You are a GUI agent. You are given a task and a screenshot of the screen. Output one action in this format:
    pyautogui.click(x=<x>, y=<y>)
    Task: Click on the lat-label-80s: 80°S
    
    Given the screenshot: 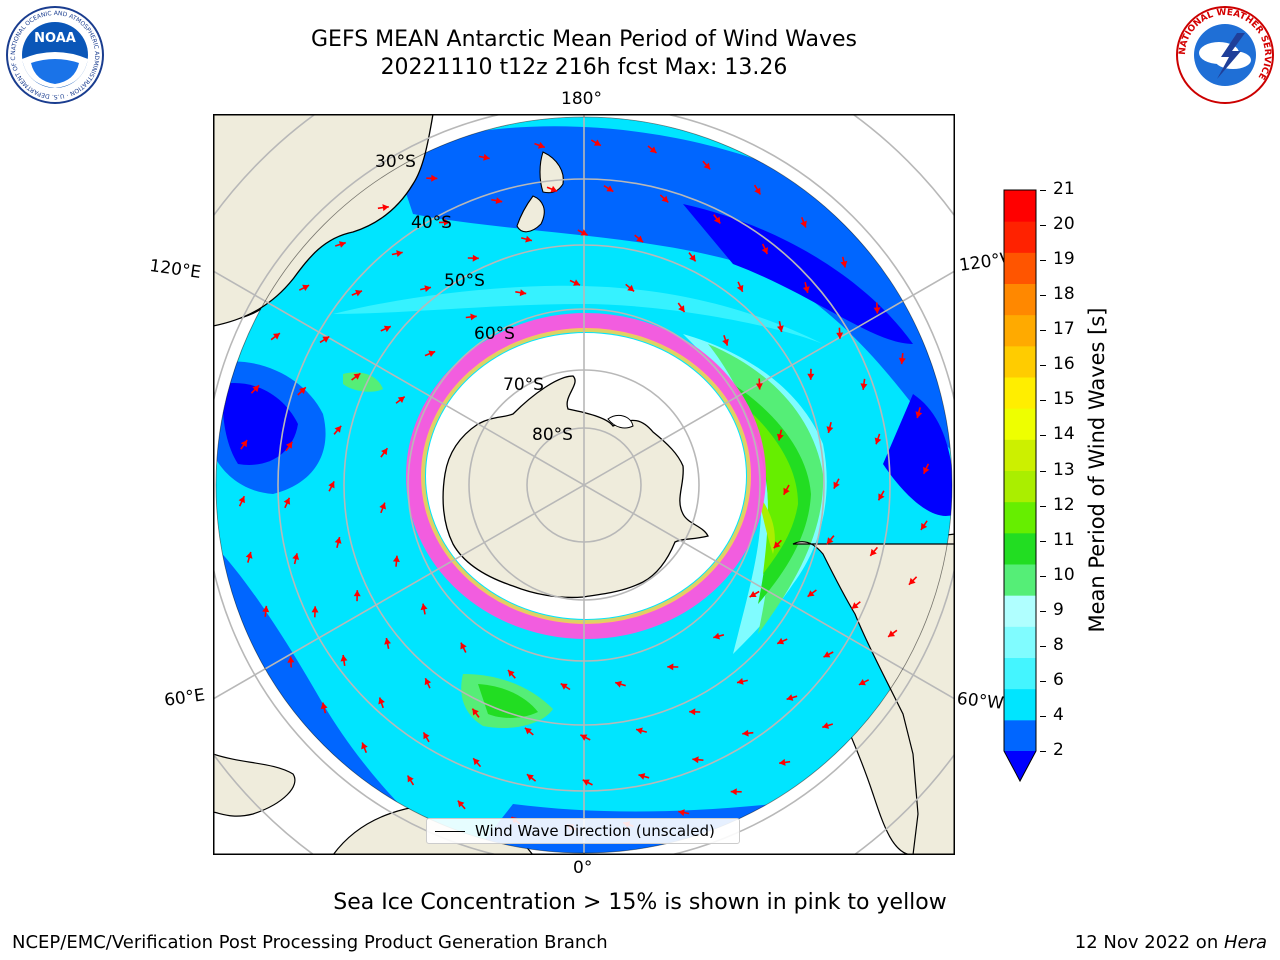 What is the action you would take?
    pyautogui.click(x=552, y=435)
    